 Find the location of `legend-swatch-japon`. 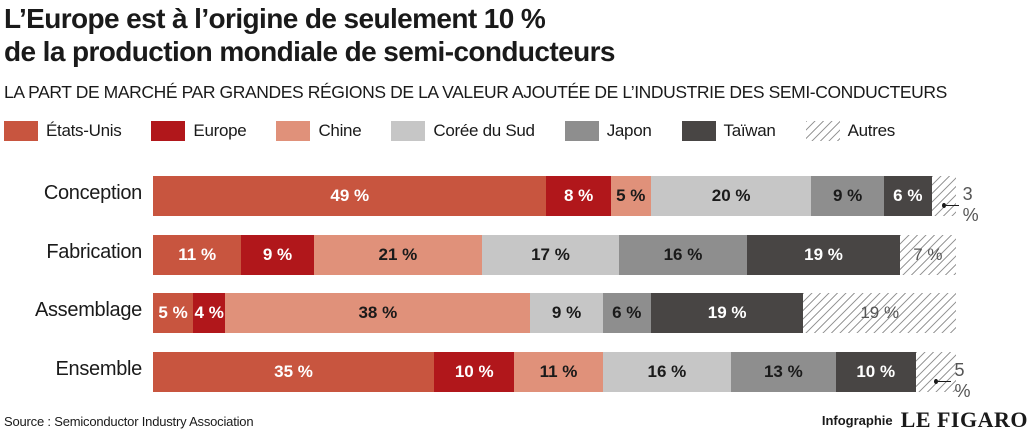

legend-swatch-japon is located at coordinates (581, 131).